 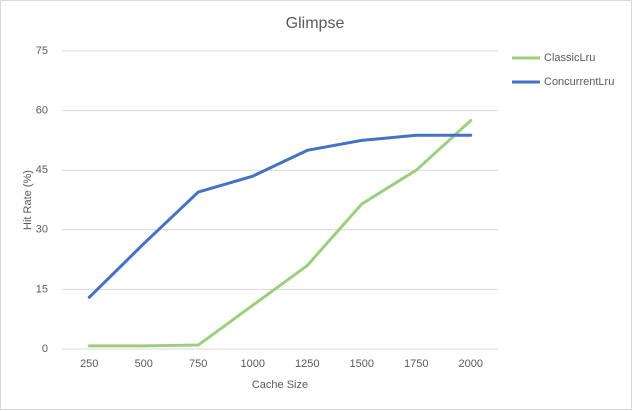 What do you see at coordinates (42, 230) in the screenshot?
I see `y-tick-label: 30` at bounding box center [42, 230].